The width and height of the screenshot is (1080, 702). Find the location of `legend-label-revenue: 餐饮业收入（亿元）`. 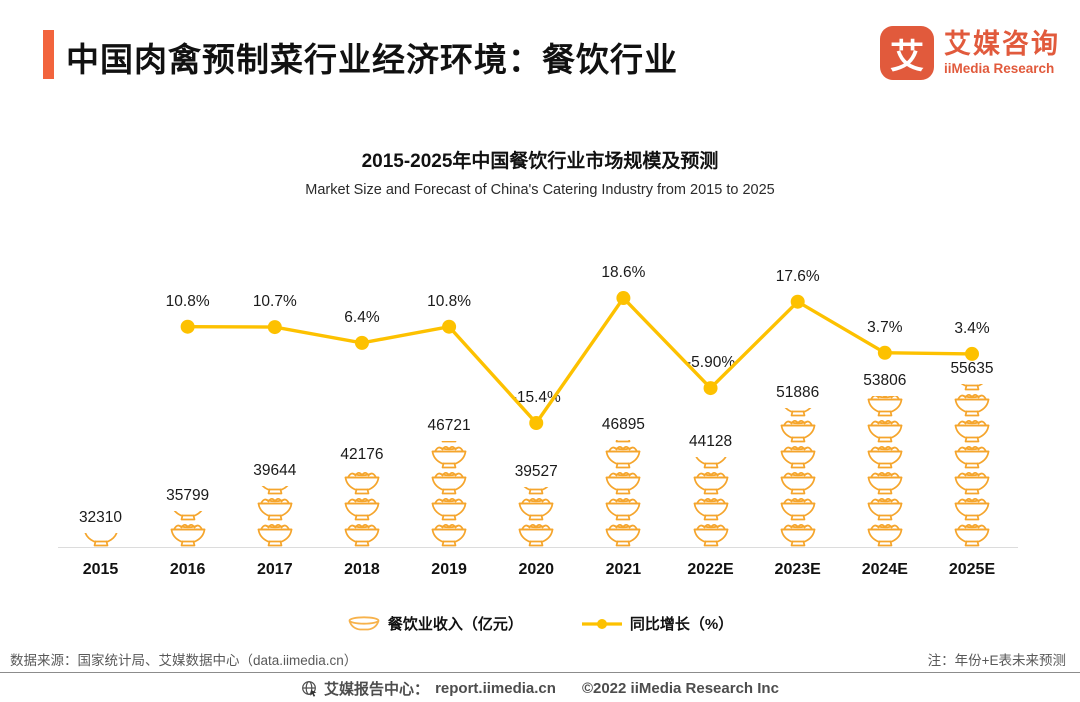

legend-label-revenue: 餐饮业收入（亿元） is located at coordinates (455, 624).